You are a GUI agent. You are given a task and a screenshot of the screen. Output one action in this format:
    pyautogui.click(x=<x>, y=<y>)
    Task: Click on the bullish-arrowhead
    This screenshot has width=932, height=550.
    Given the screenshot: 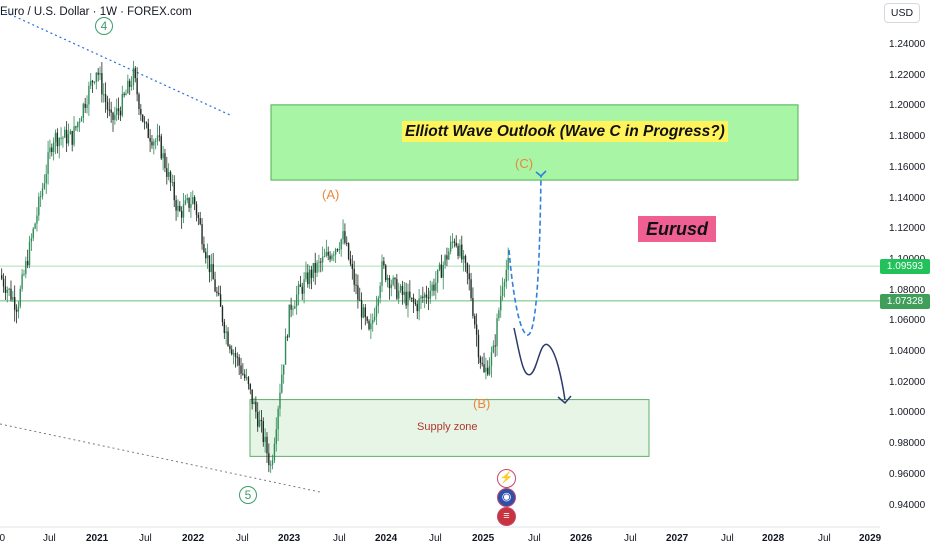 What is the action you would take?
    pyautogui.click(x=541, y=174)
    